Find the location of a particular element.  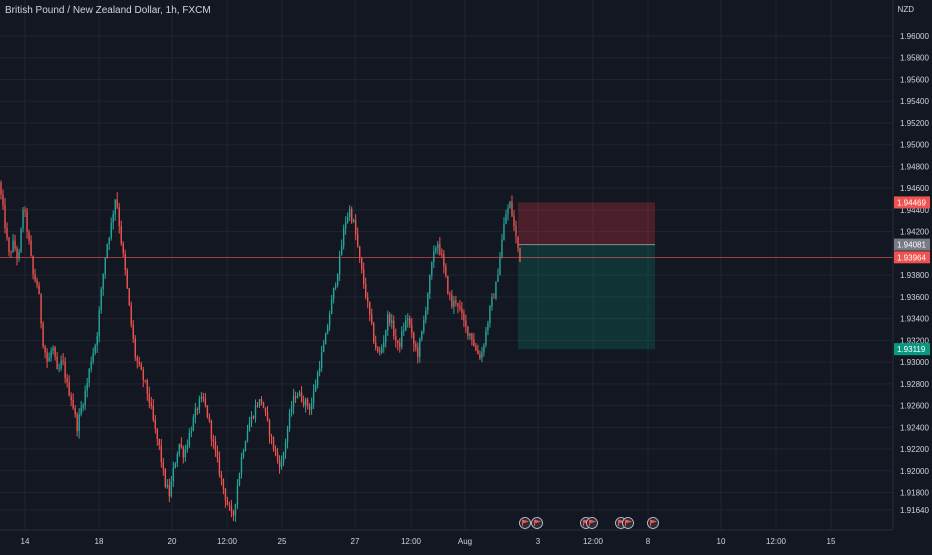

price-tick-label: 1.94200 is located at coordinates (914, 232).